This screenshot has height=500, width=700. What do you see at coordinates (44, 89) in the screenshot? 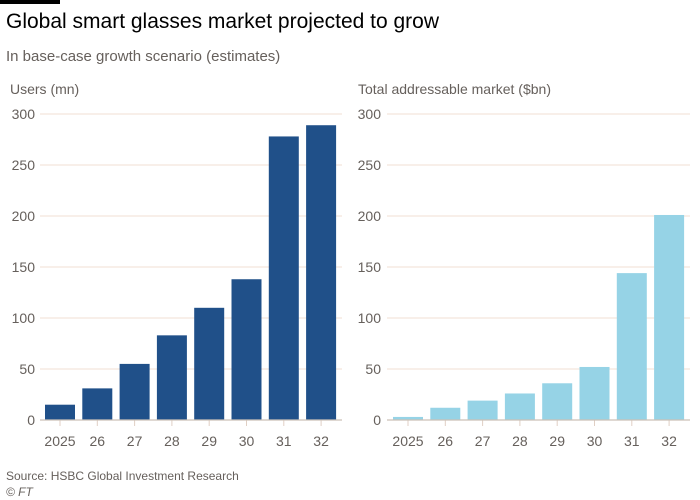
I see `users-axis-title: Users (mn)` at bounding box center [44, 89].